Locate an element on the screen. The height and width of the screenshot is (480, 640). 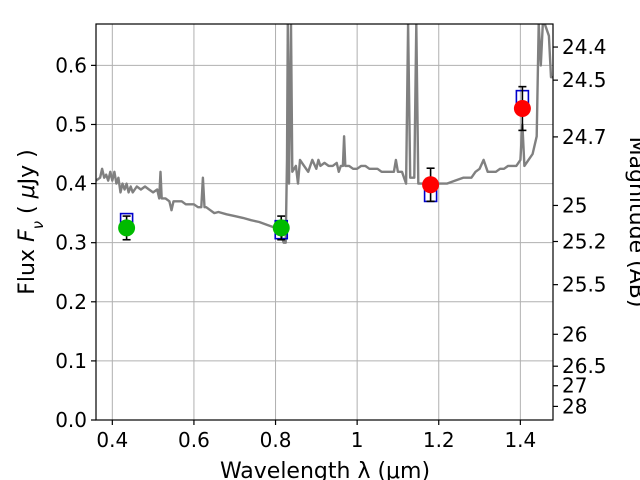
x-axis-label: Wavelength λ (μm) is located at coordinates (325, 469).